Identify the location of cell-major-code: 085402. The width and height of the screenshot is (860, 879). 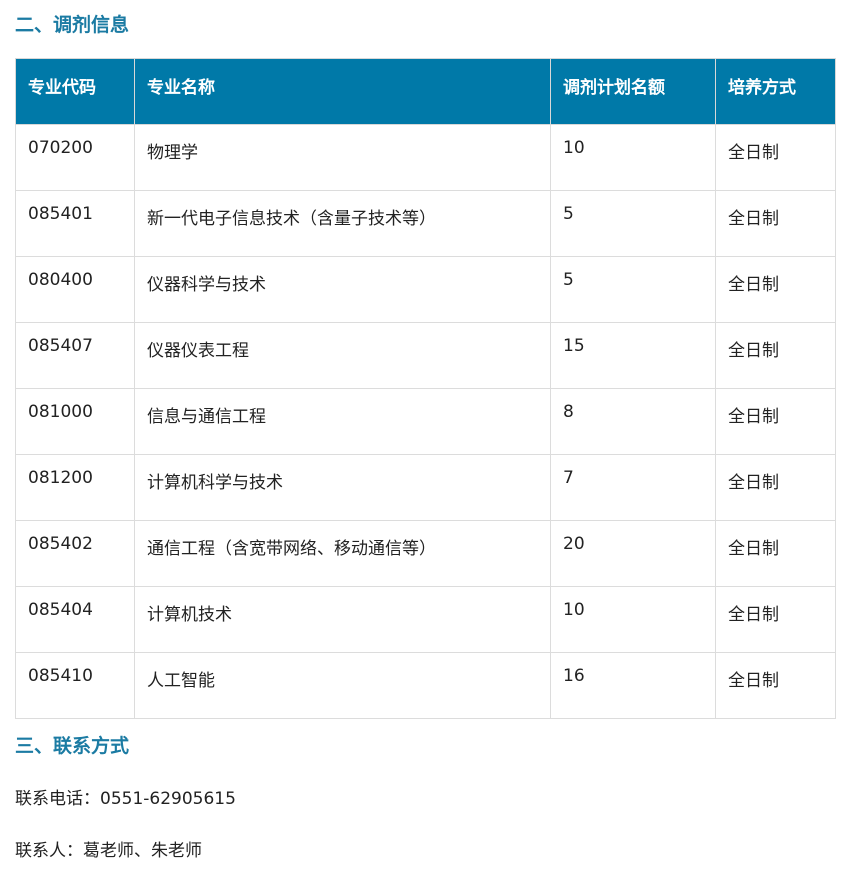
(75, 553).